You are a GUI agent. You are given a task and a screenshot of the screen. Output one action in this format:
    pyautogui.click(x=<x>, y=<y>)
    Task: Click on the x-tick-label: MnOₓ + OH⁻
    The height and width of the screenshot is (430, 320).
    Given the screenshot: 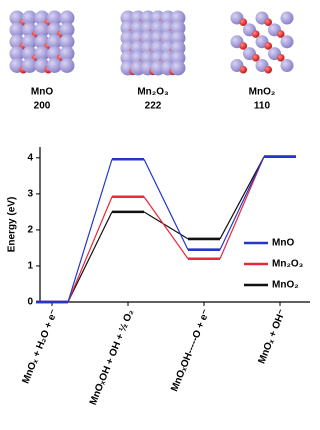 What is the action you would take?
    pyautogui.click(x=272, y=336)
    